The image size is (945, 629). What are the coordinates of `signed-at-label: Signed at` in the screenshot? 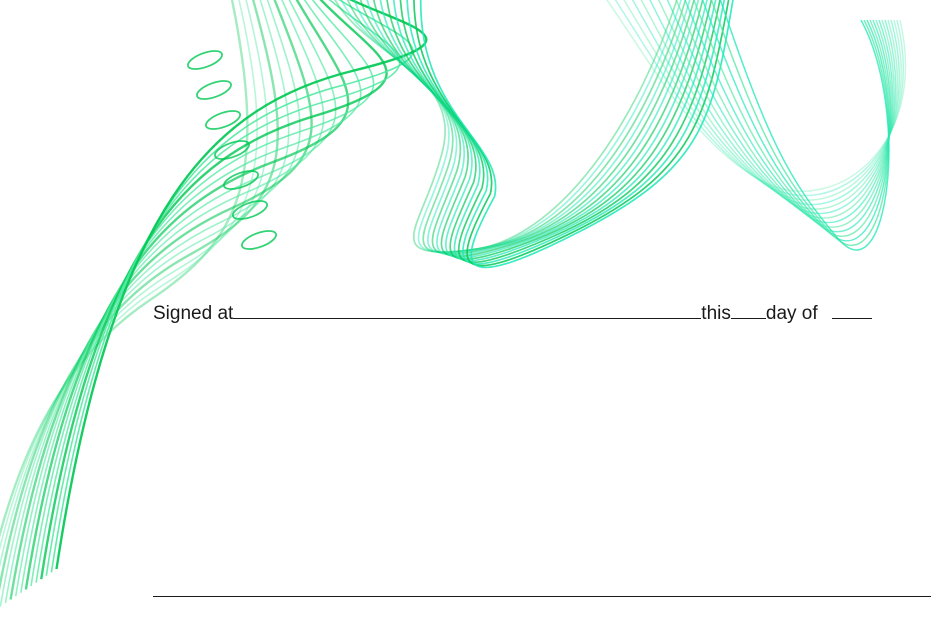 It's located at (193, 313).